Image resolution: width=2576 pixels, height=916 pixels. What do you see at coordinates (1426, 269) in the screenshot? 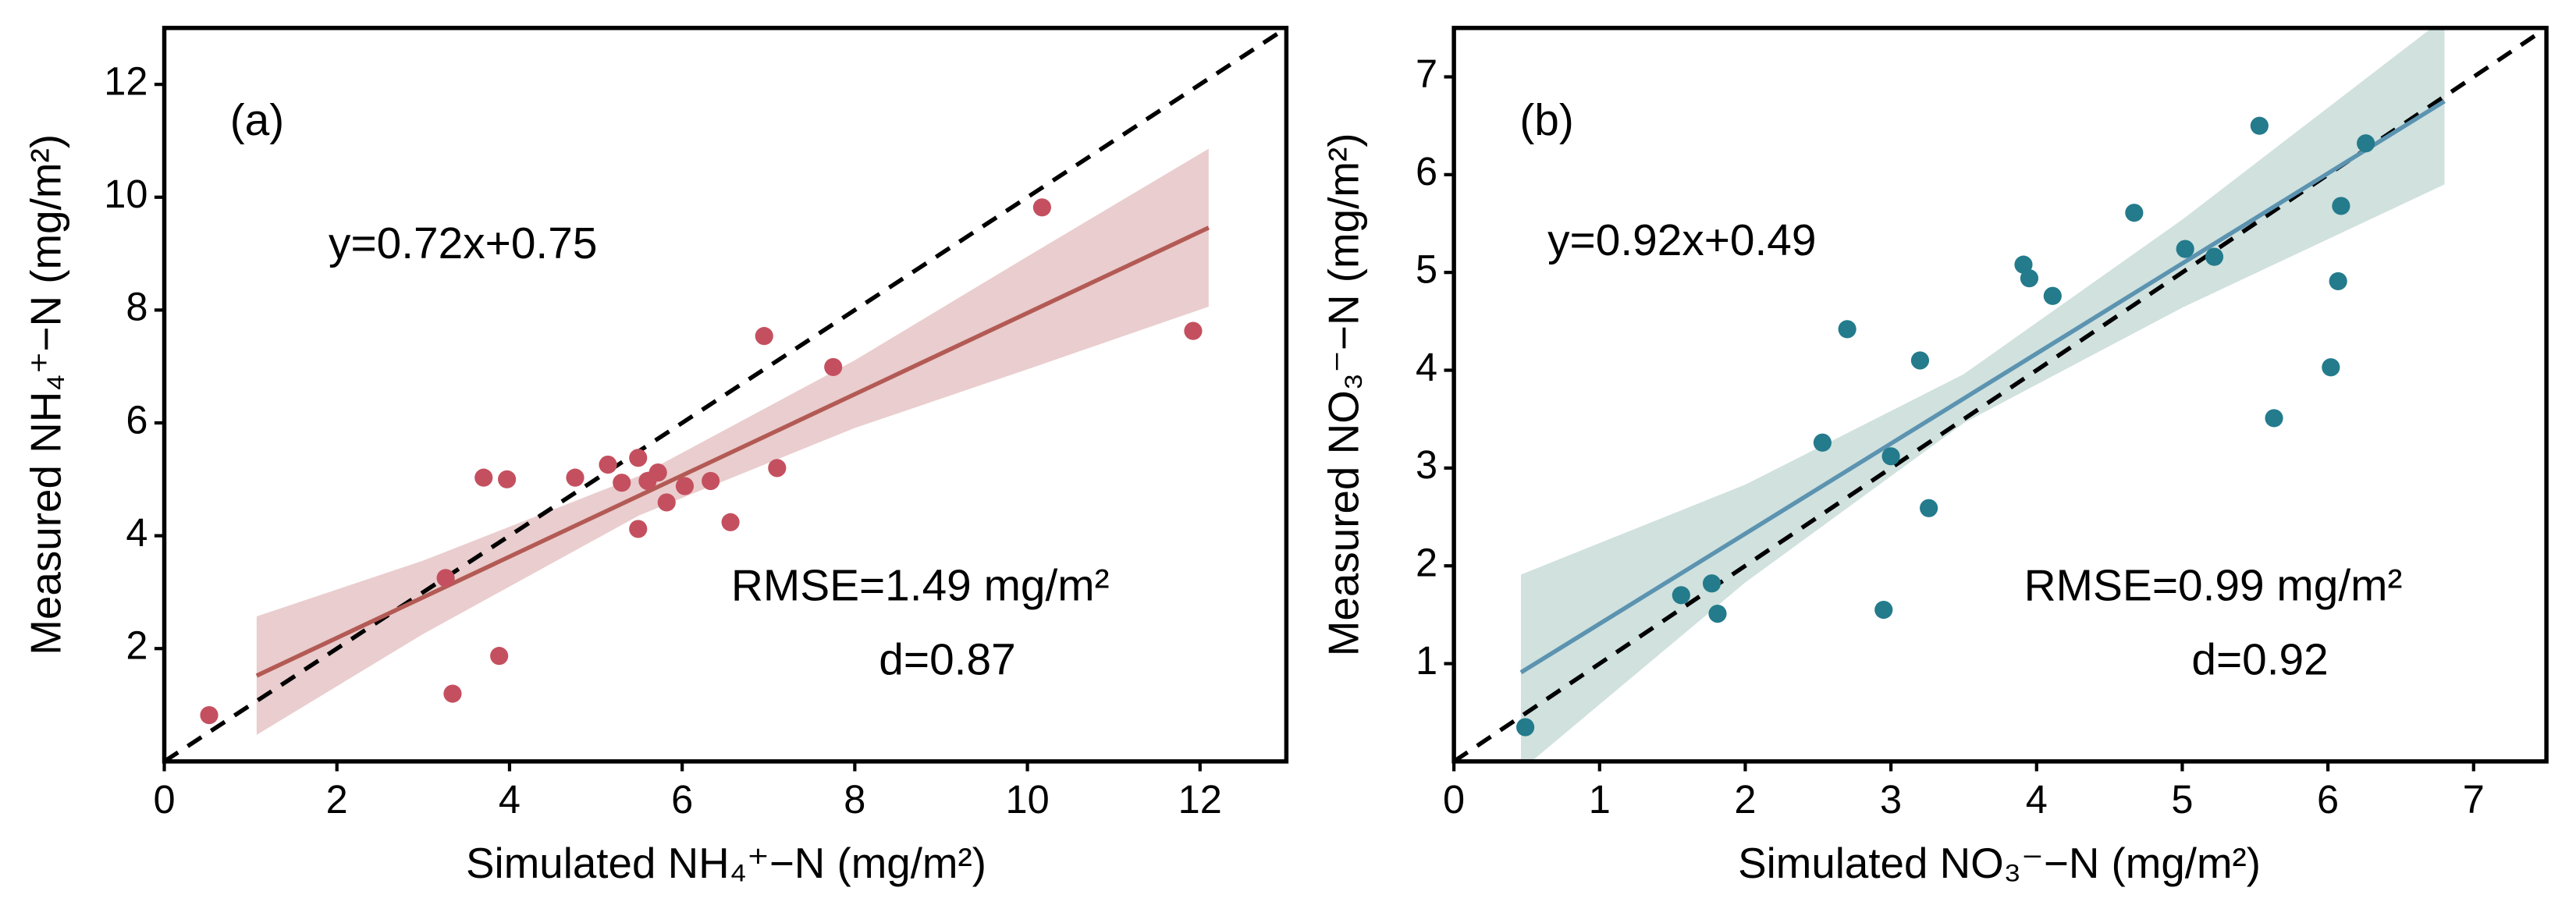
I see `y-tick-label: 5` at bounding box center [1426, 269].